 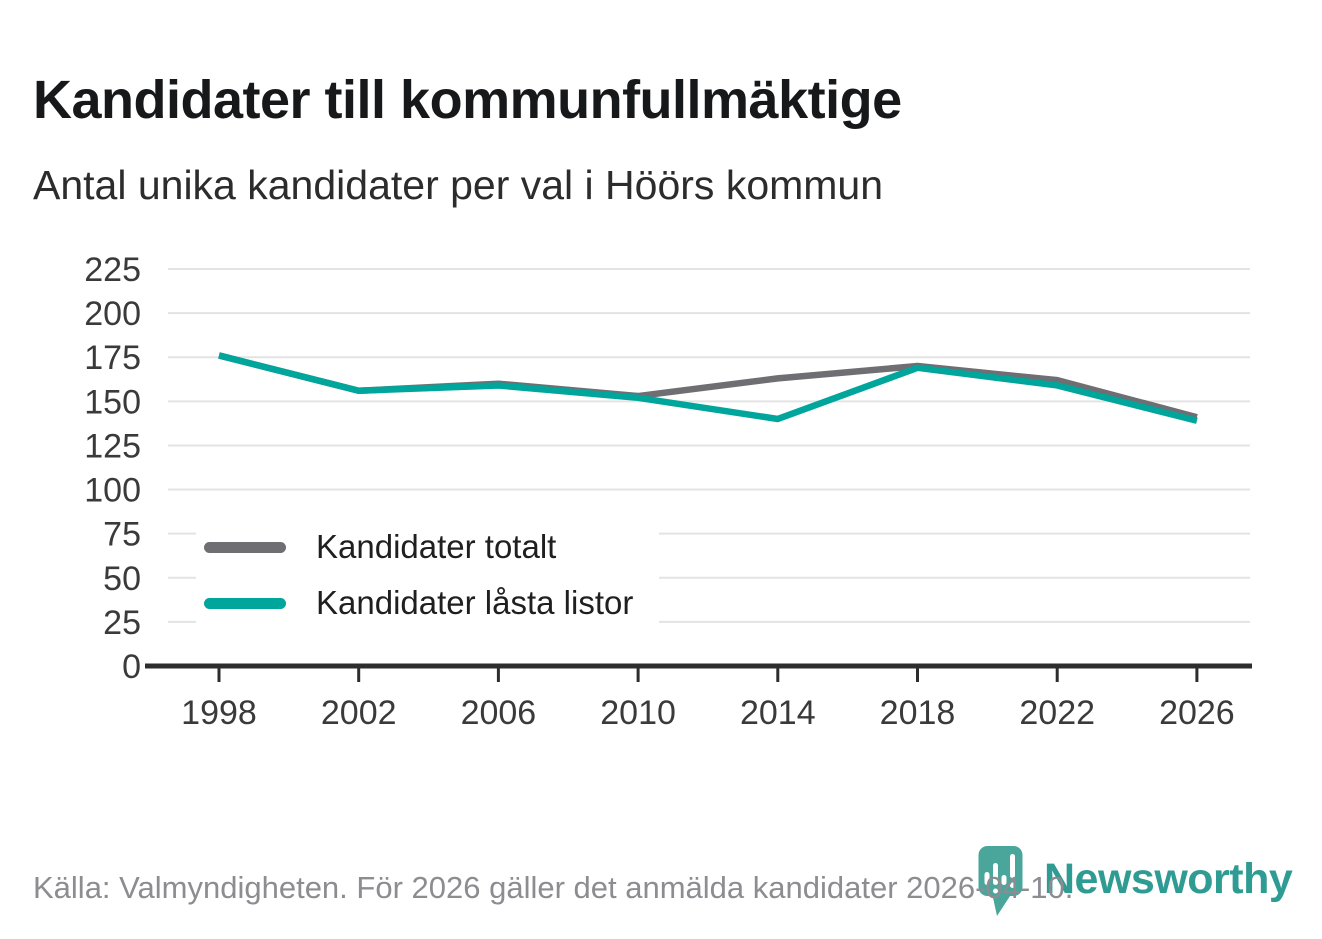 I want to click on y-axis-tick-label: 100, so click(x=112, y=491).